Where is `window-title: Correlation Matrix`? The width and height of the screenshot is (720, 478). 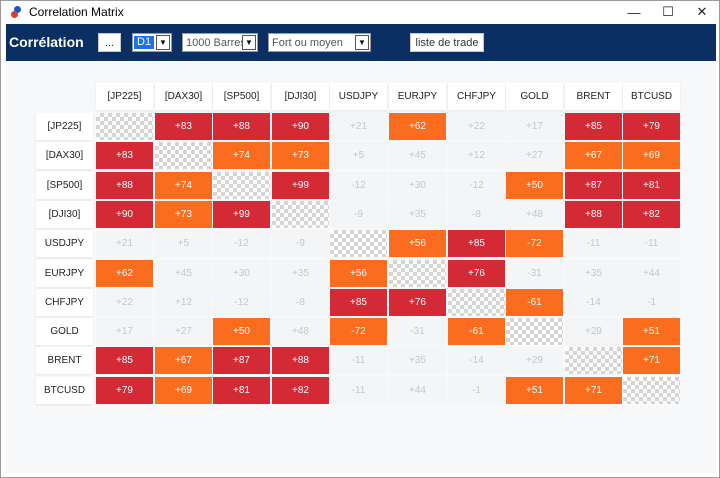 window-title: Correlation Matrix is located at coordinates (76, 12).